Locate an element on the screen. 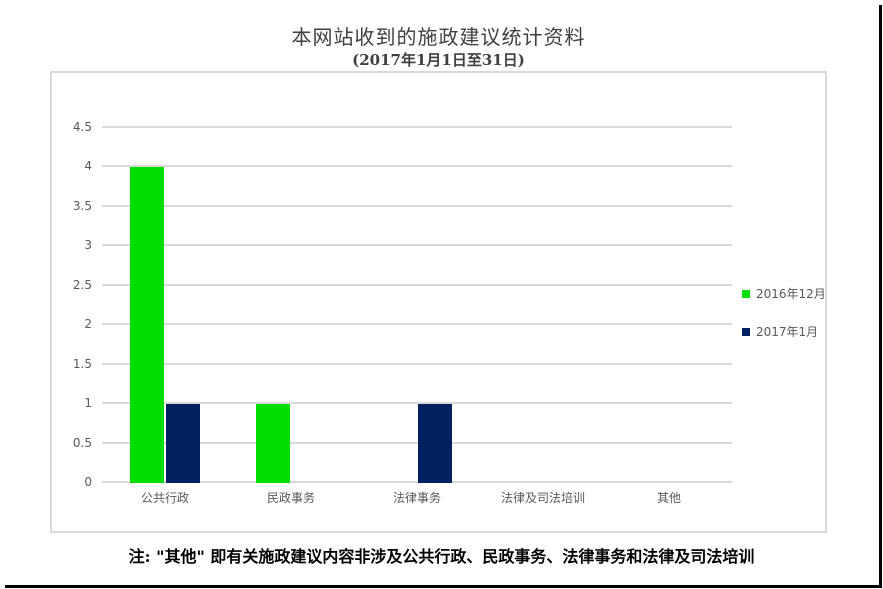  x-axis-category-label: 法律及司法培训 is located at coordinates (542, 498).